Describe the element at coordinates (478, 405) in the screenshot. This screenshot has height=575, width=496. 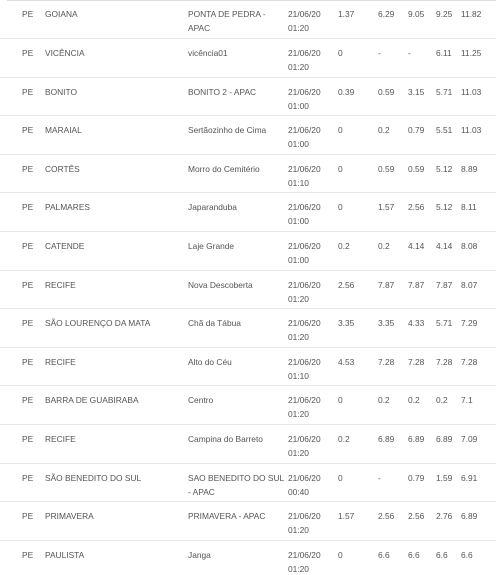
I see `value-5-cell: 7.1` at that location.